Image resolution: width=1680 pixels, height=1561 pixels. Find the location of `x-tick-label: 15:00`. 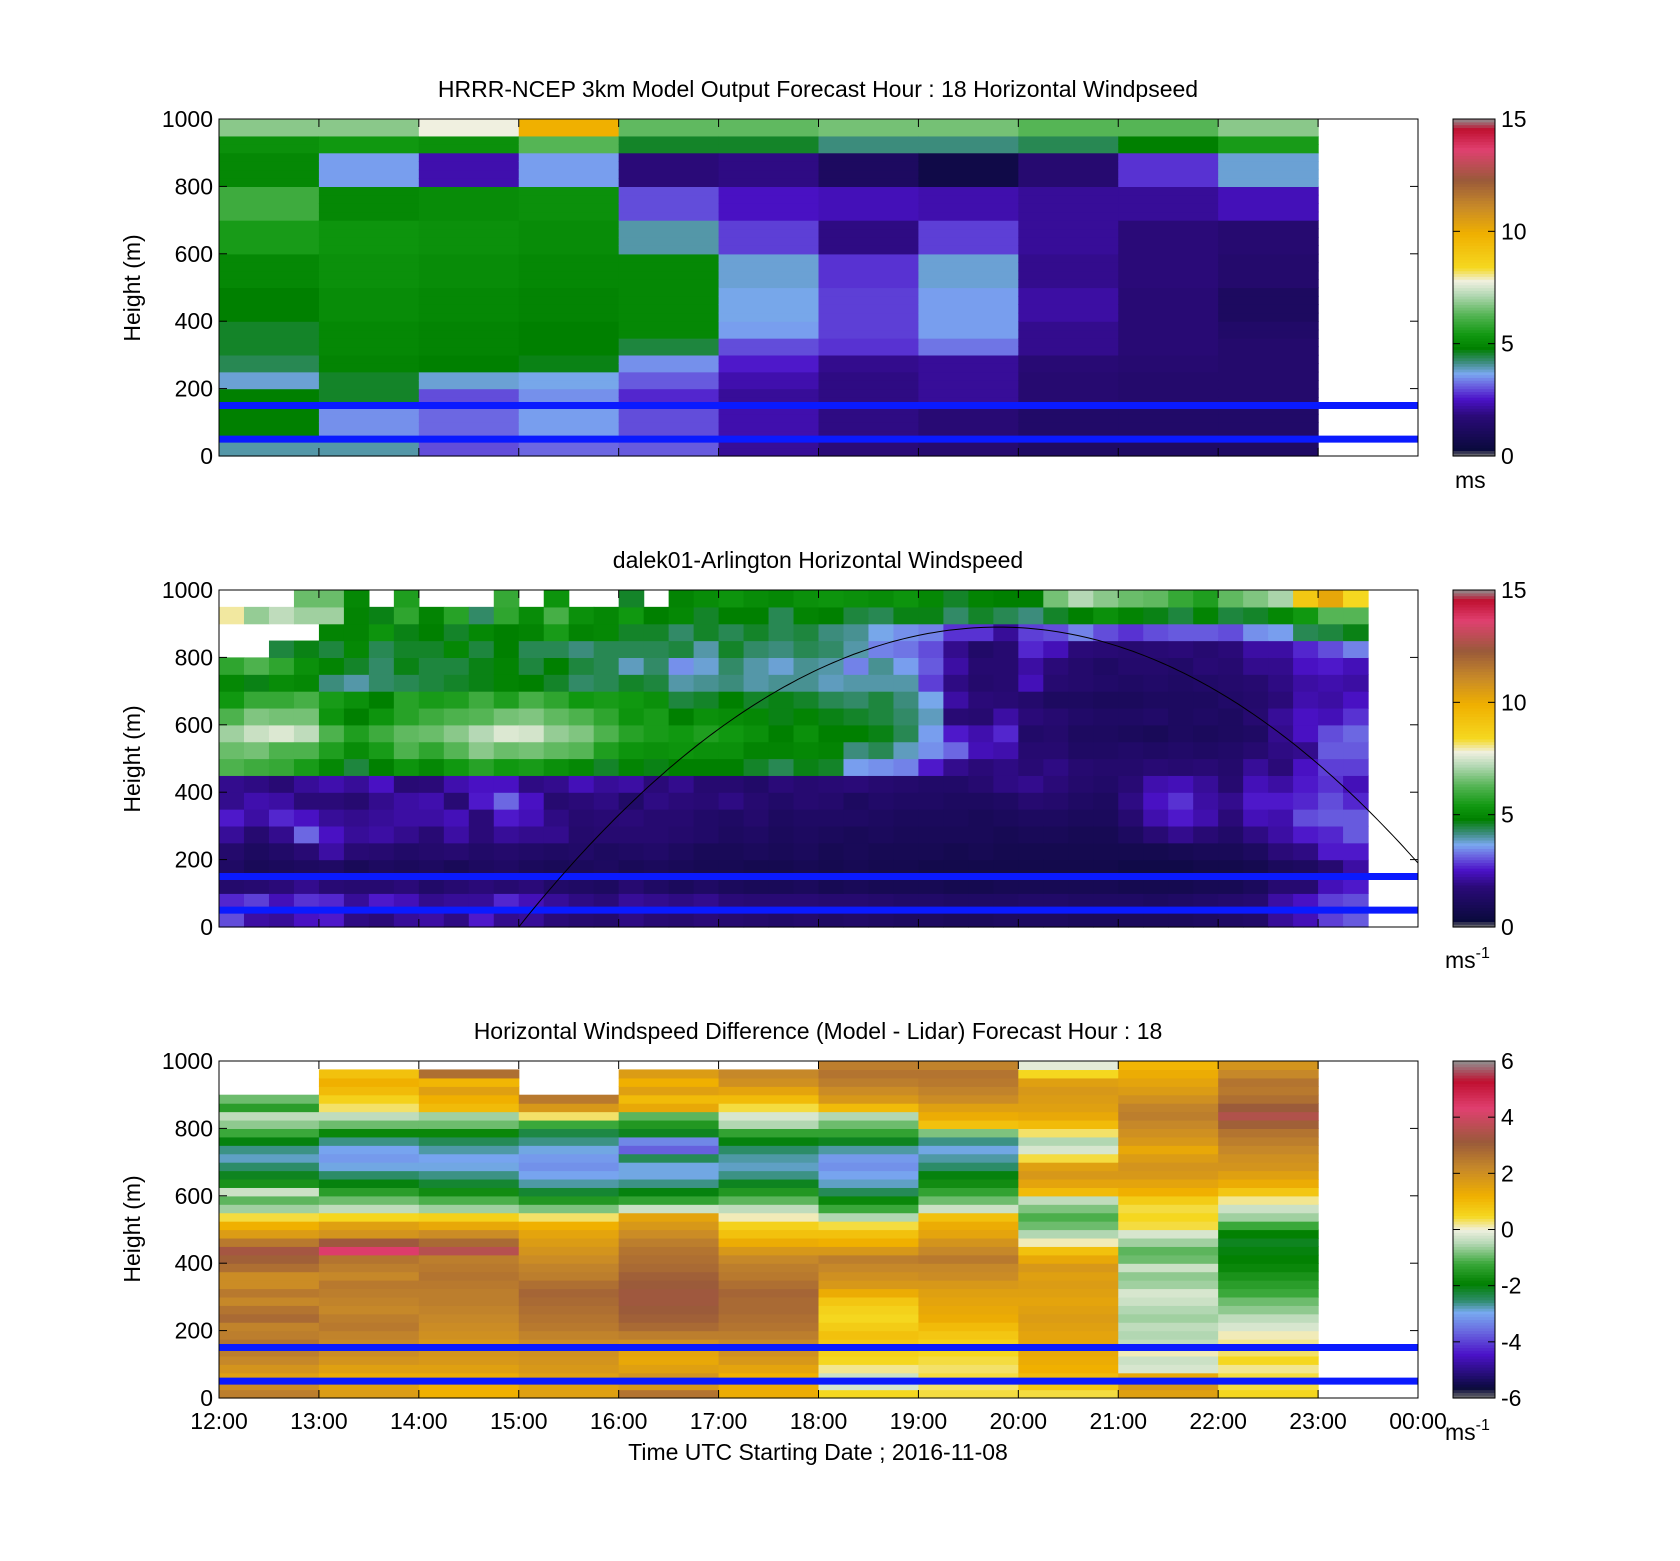

x-tick-label: 15:00 is located at coordinates (519, 1421).